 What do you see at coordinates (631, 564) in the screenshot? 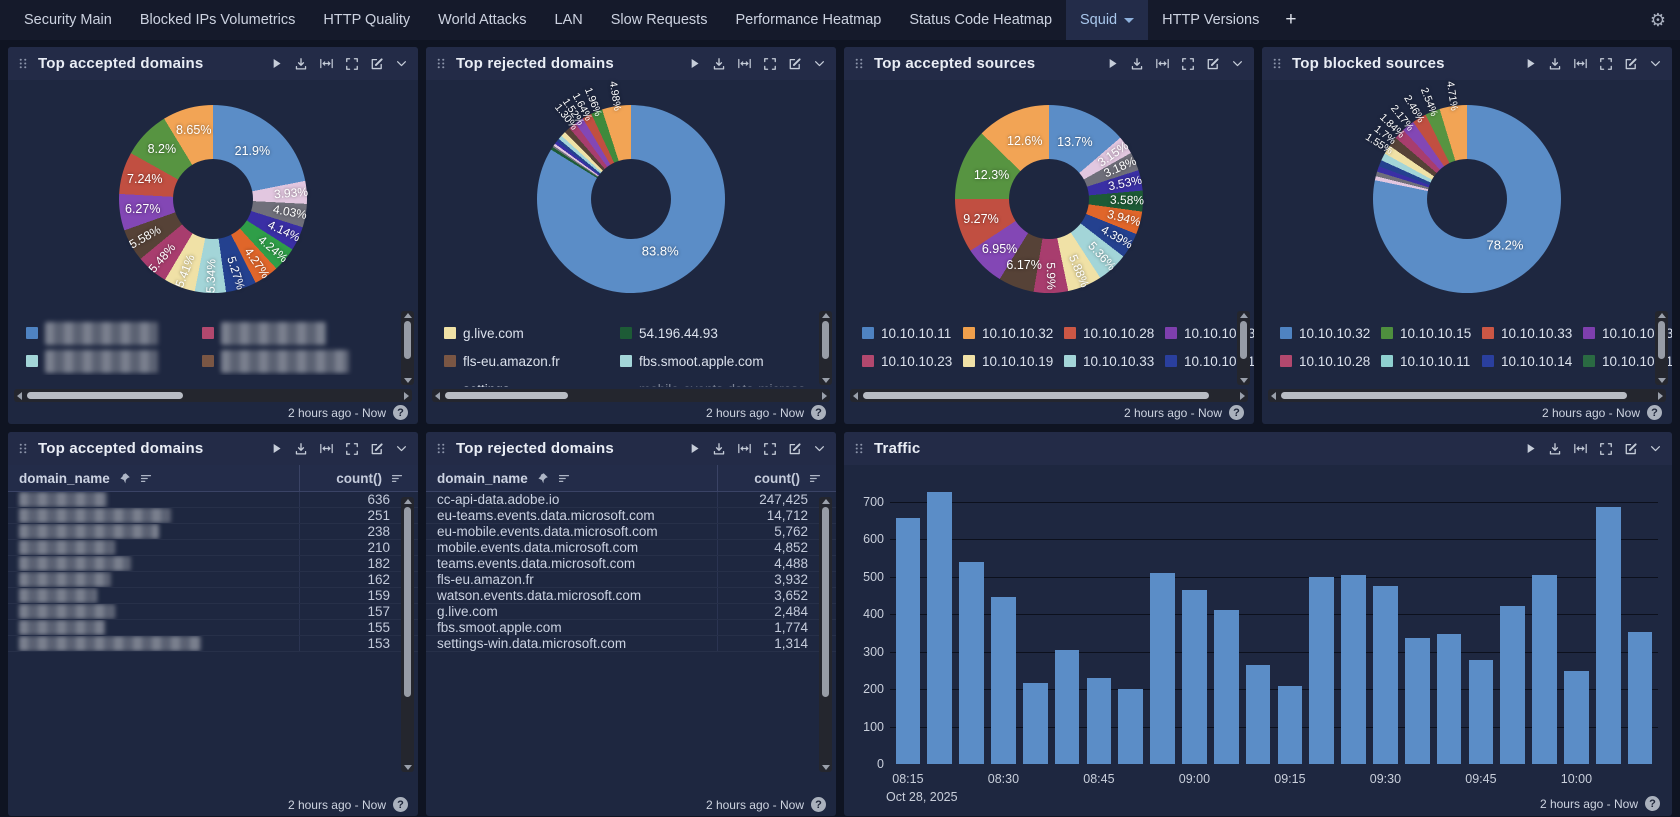
I see `table-row: teams.events.data.microsoft.com 4,488` at bounding box center [631, 564].